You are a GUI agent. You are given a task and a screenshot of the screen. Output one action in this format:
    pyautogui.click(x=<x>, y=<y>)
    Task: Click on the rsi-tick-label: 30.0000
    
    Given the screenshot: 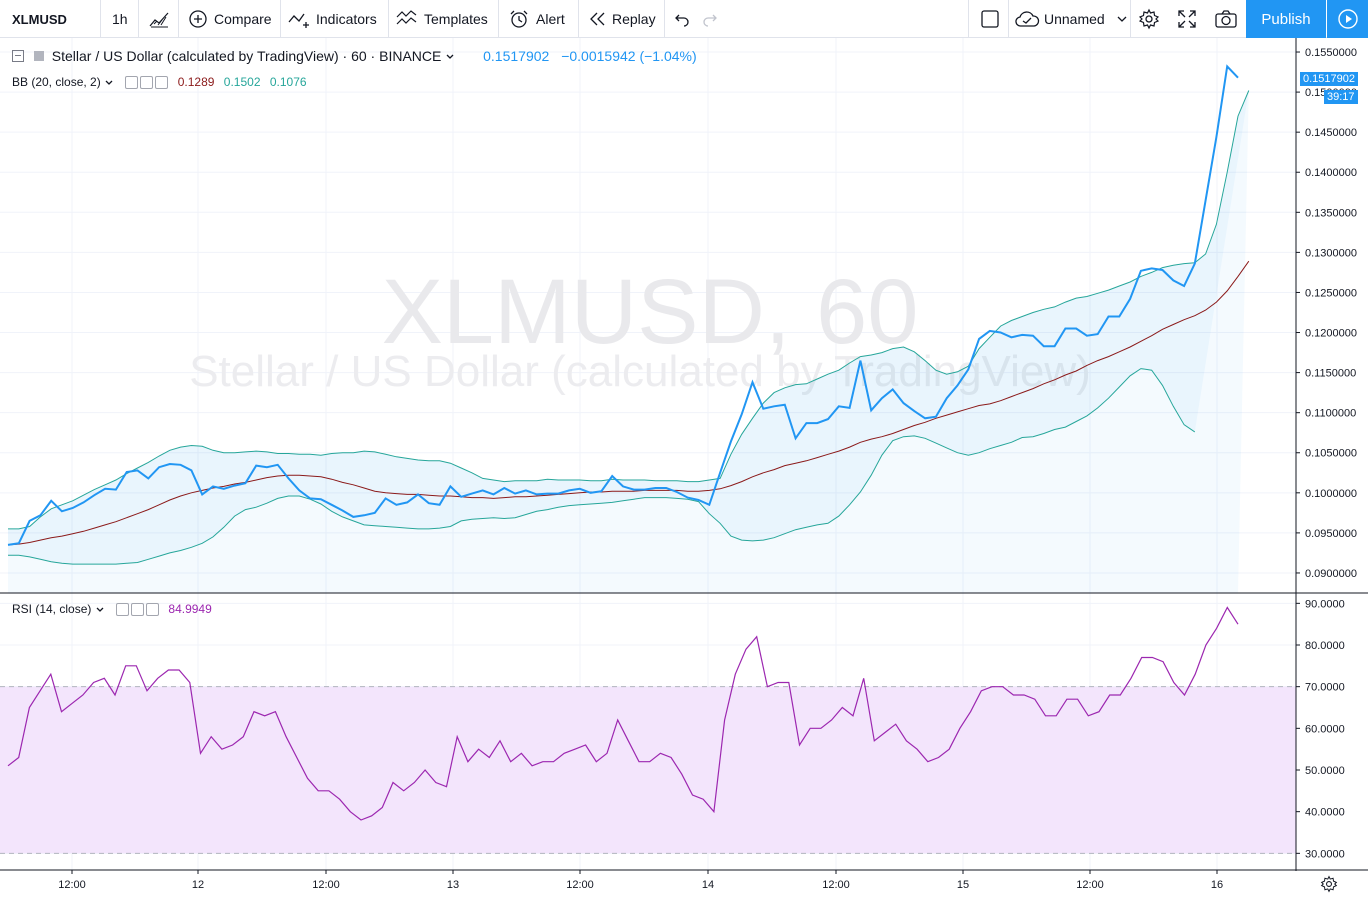 What is the action you would take?
    pyautogui.click(x=1325, y=854)
    